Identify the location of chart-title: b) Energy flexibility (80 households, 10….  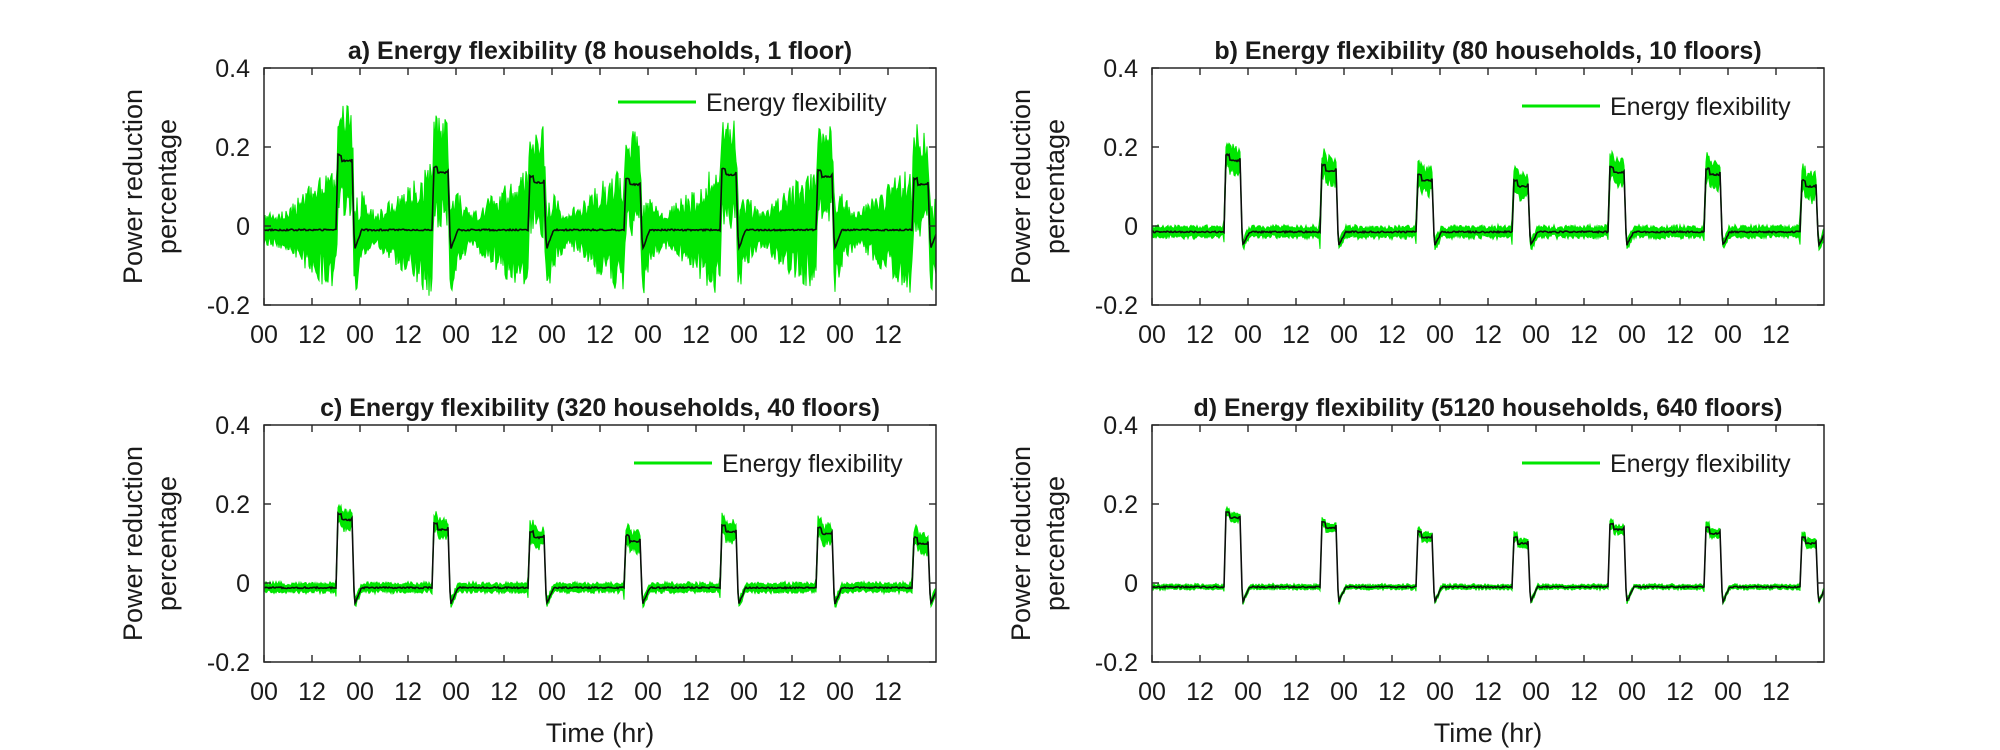
(1487, 51).